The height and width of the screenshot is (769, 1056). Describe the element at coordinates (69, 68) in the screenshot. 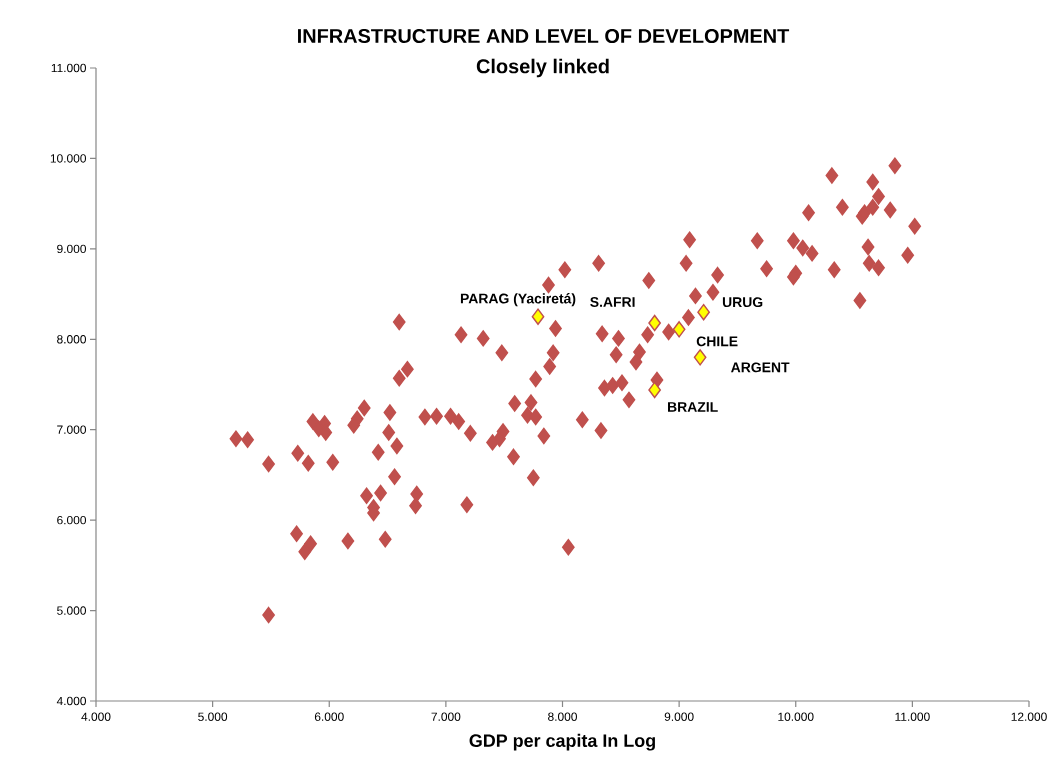

I see `y-tick-label: 11.000` at that location.